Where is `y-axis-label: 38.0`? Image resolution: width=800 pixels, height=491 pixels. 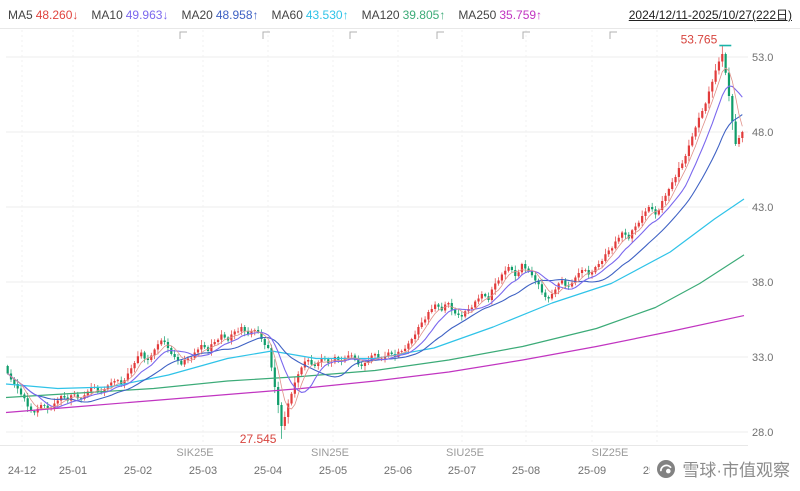
y-axis-label: 38.0 is located at coordinates (762, 283).